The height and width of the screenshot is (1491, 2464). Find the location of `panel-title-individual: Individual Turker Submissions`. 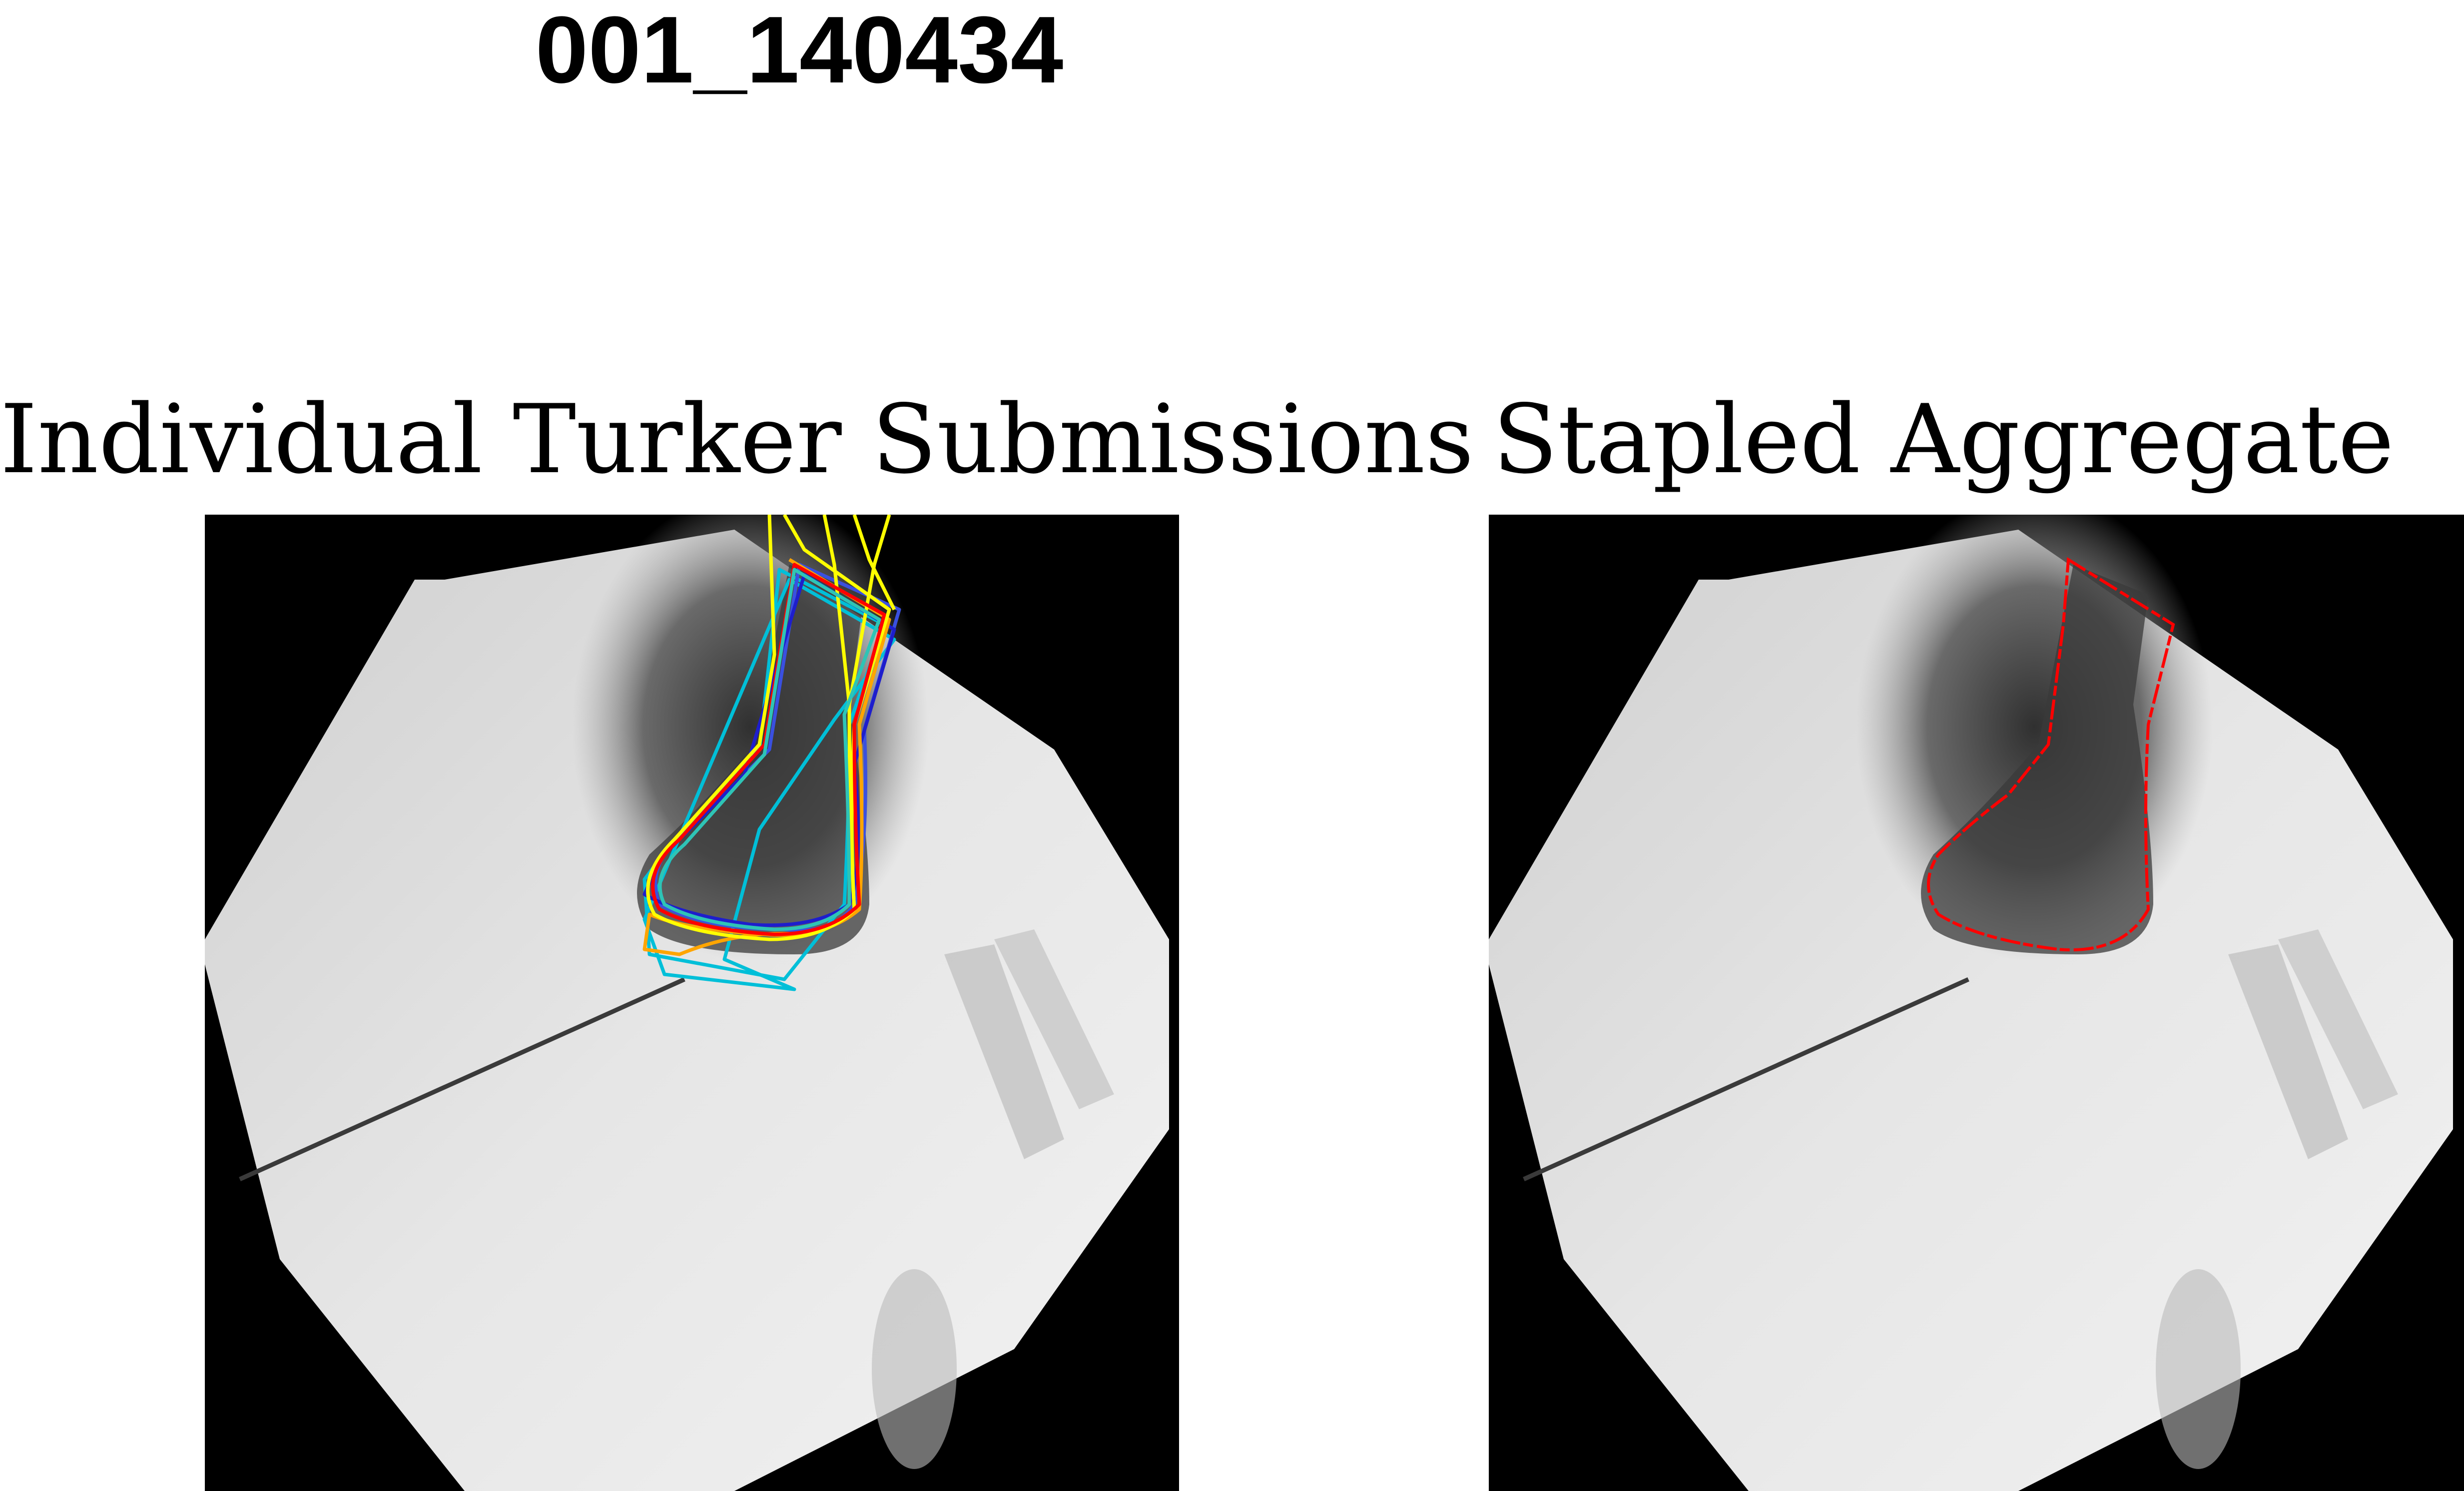

panel-title-individual: Individual Turker Submissions is located at coordinates (737, 440).